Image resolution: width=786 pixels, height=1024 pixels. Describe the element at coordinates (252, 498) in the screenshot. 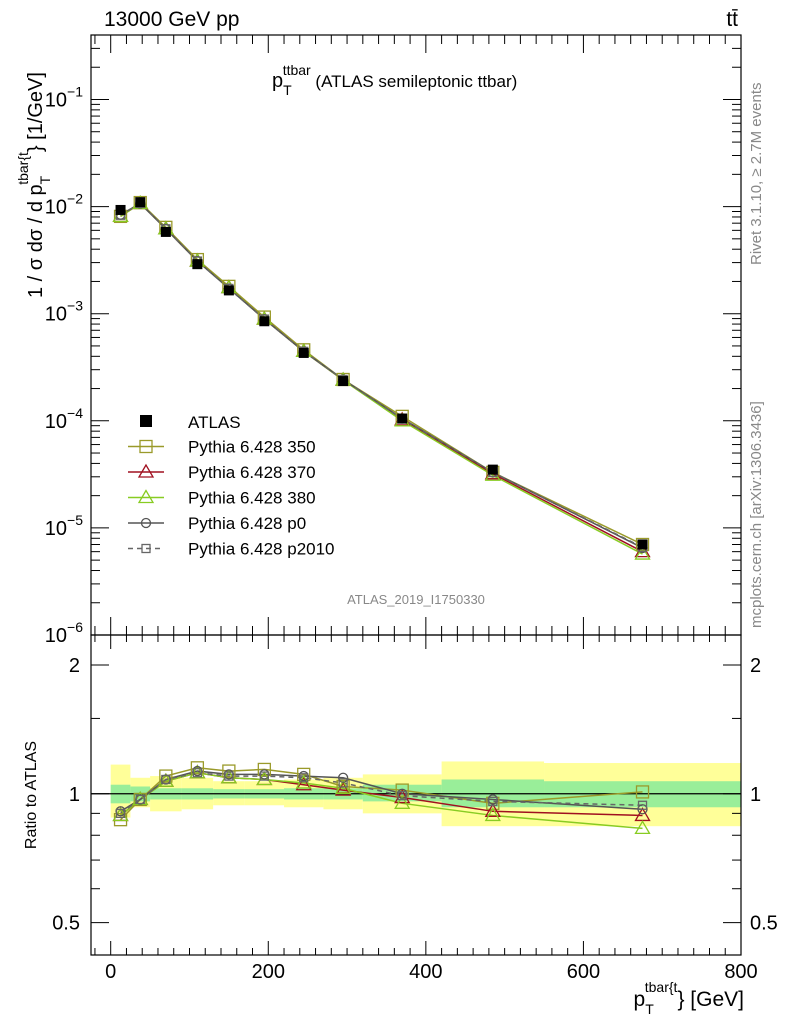

I see `legend-label-2: Pythia 6.428 380` at that location.